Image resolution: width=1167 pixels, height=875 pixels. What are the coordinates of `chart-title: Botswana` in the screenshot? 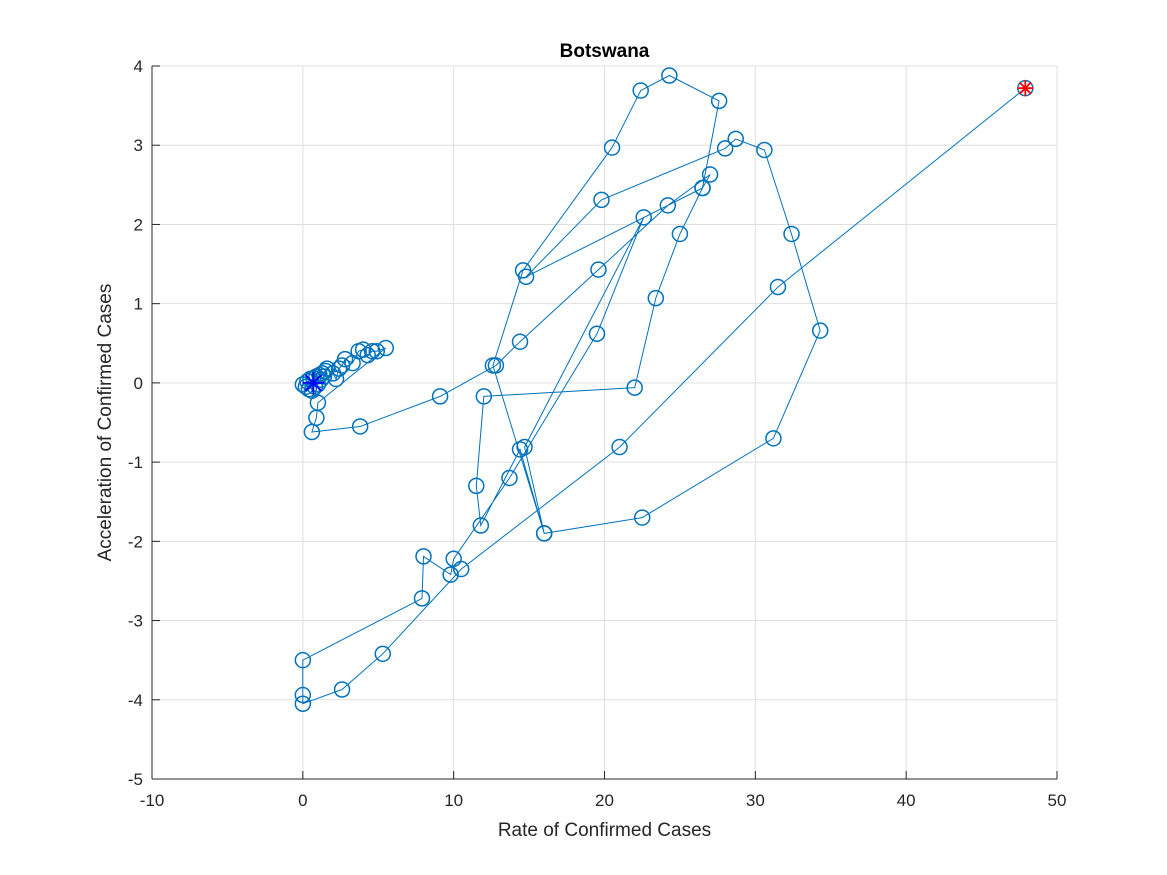 It's located at (605, 51).